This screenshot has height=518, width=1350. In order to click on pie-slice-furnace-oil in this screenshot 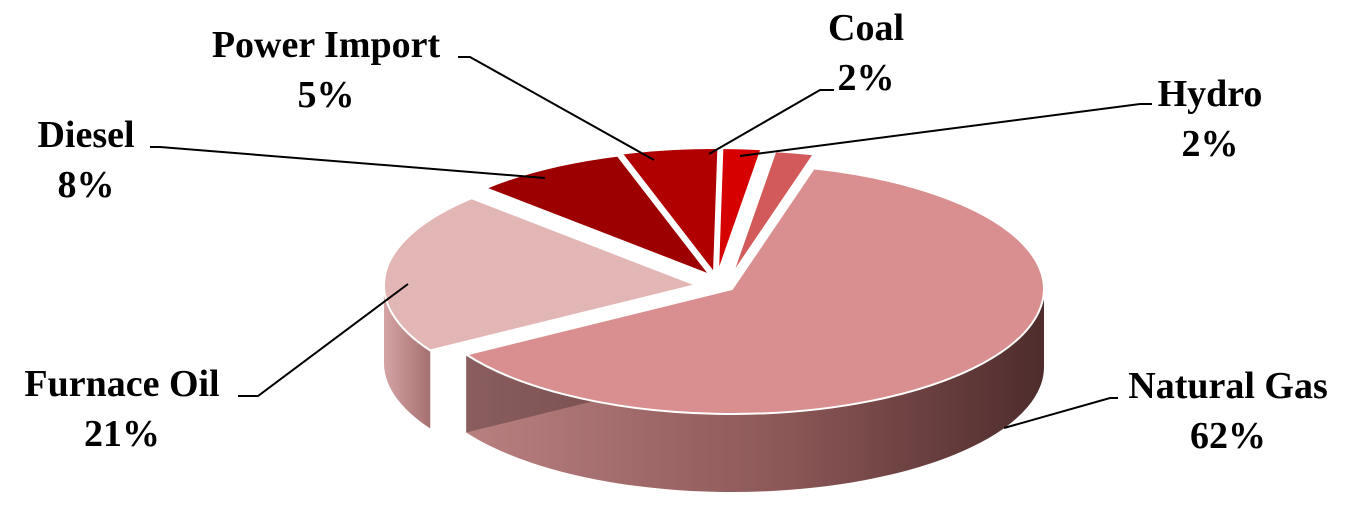, I will do `click(540, 274)`.